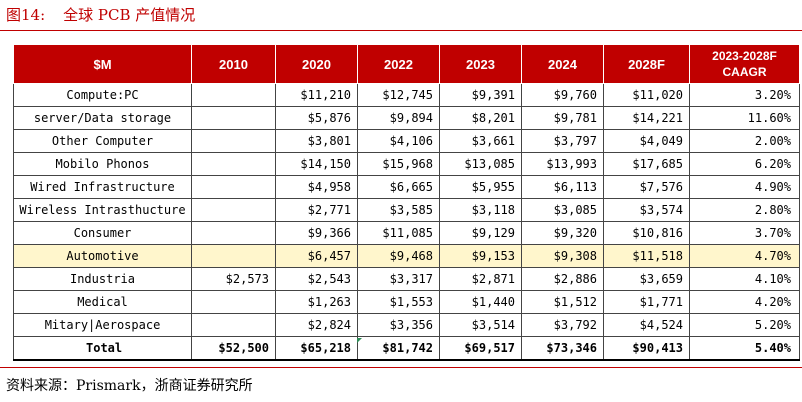 This screenshot has height=402, width=802. What do you see at coordinates (233, 348) in the screenshot?
I see `cell-2010: $52,500` at bounding box center [233, 348].